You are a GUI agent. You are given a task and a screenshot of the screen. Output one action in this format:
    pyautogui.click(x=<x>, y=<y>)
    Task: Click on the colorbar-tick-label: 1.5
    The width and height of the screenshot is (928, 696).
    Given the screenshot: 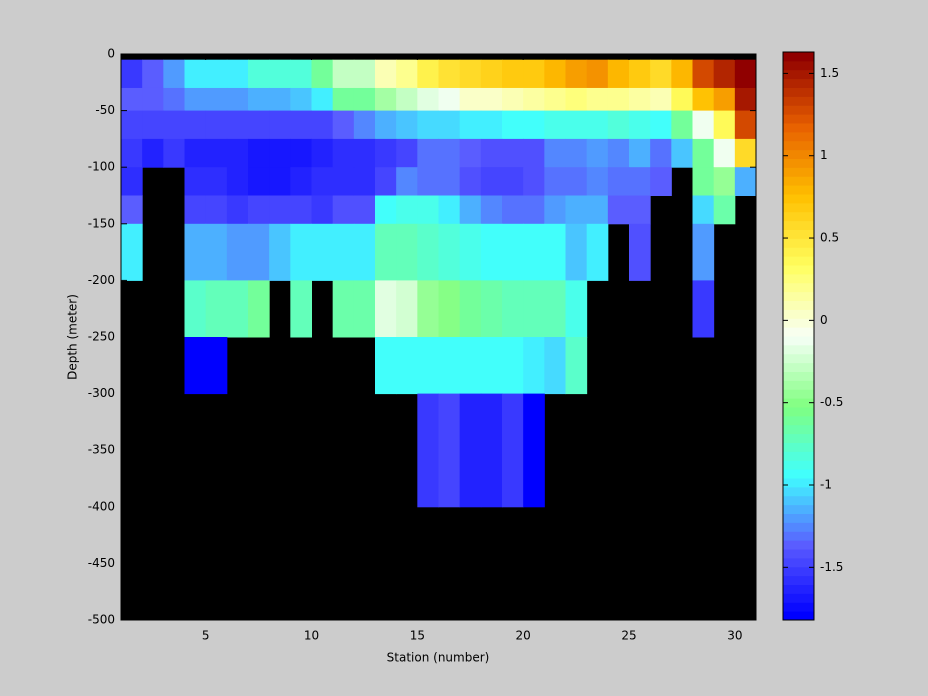 What is the action you would take?
    pyautogui.click(x=829, y=73)
    